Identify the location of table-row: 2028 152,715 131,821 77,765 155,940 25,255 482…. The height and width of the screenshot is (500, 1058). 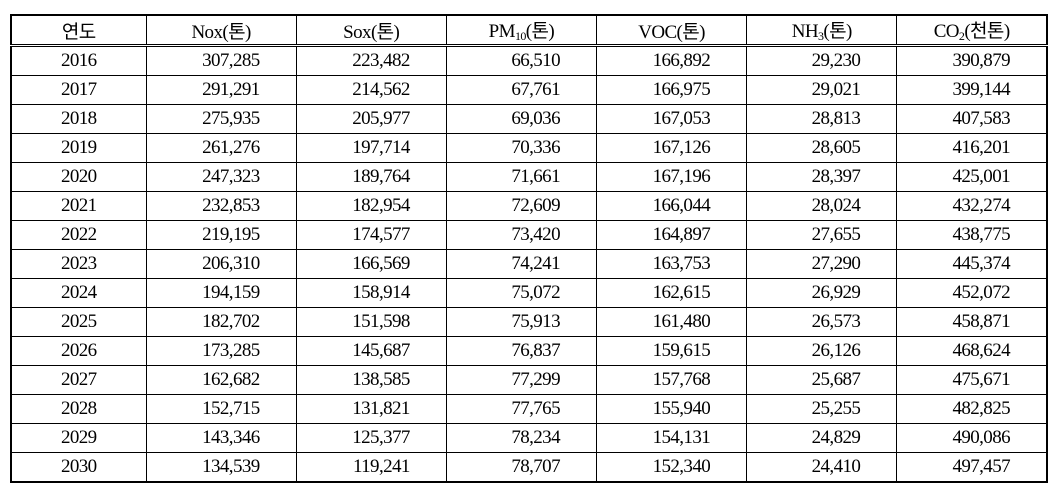
(529, 409).